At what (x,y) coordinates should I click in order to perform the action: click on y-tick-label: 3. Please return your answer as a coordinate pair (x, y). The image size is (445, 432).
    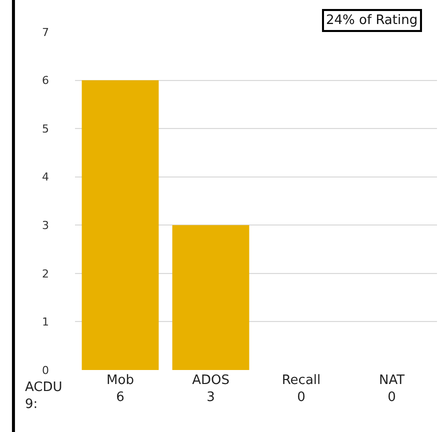
    Looking at the image, I should click on (45, 225).